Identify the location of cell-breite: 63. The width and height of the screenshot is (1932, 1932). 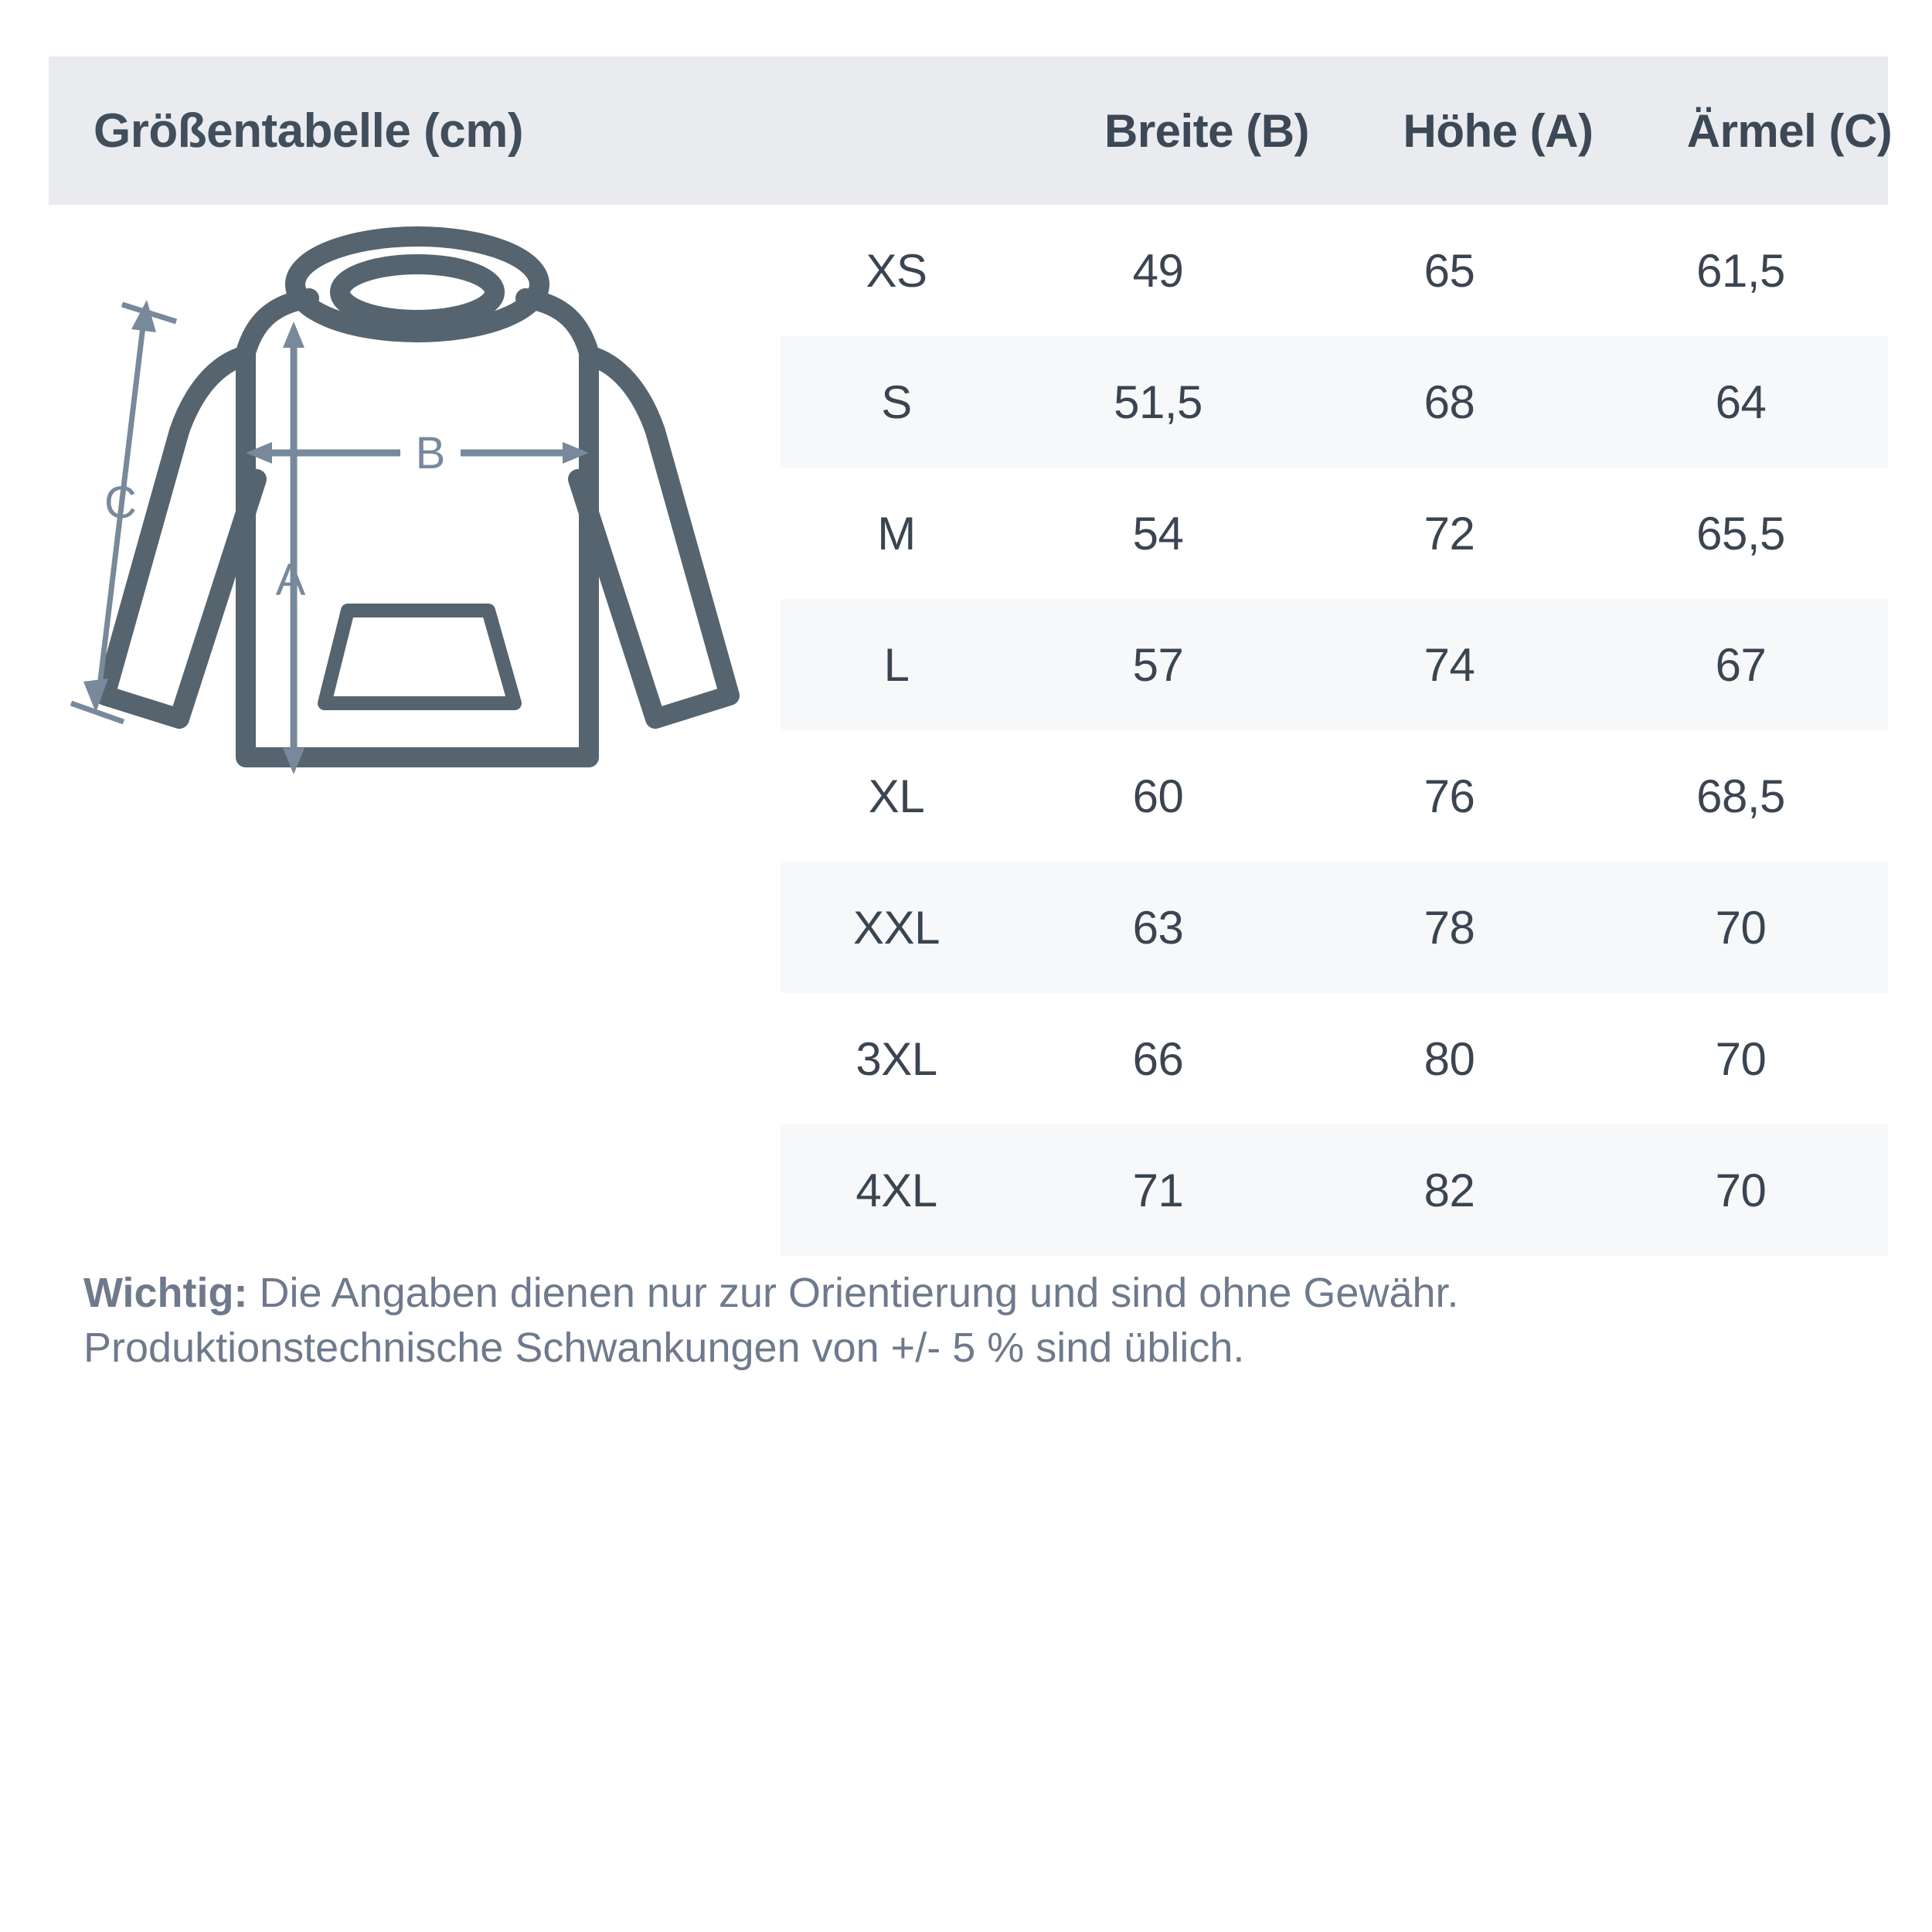
(1158, 928).